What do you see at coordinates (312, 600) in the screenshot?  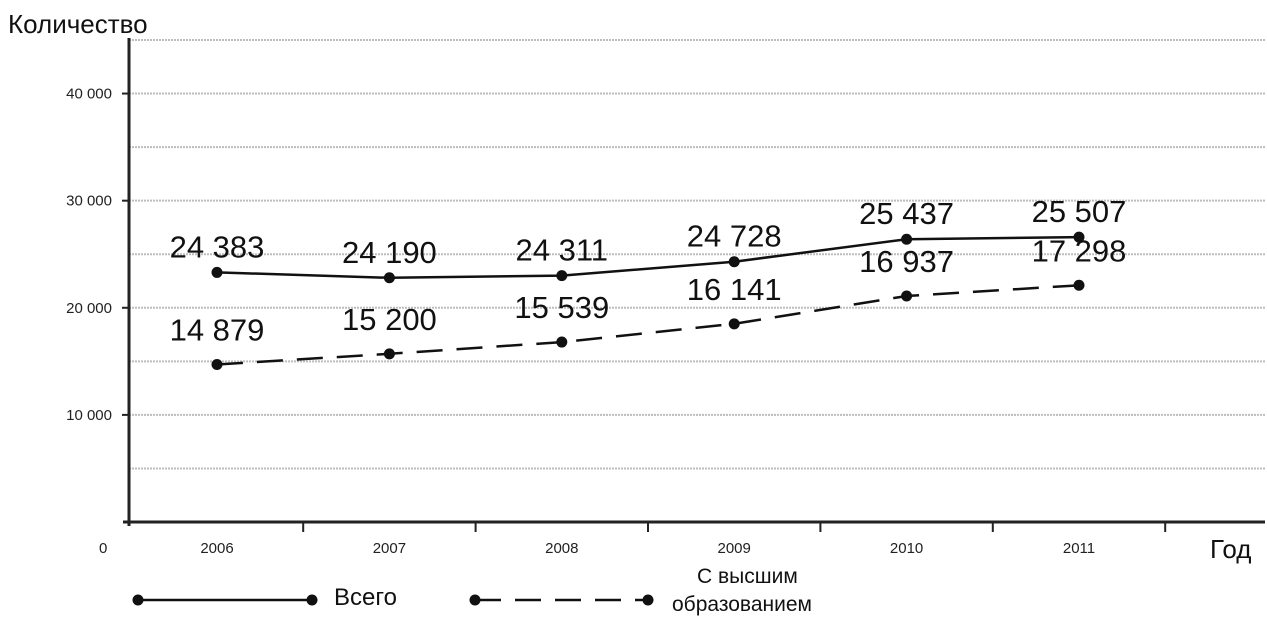 I see `legend-marker-total-end` at bounding box center [312, 600].